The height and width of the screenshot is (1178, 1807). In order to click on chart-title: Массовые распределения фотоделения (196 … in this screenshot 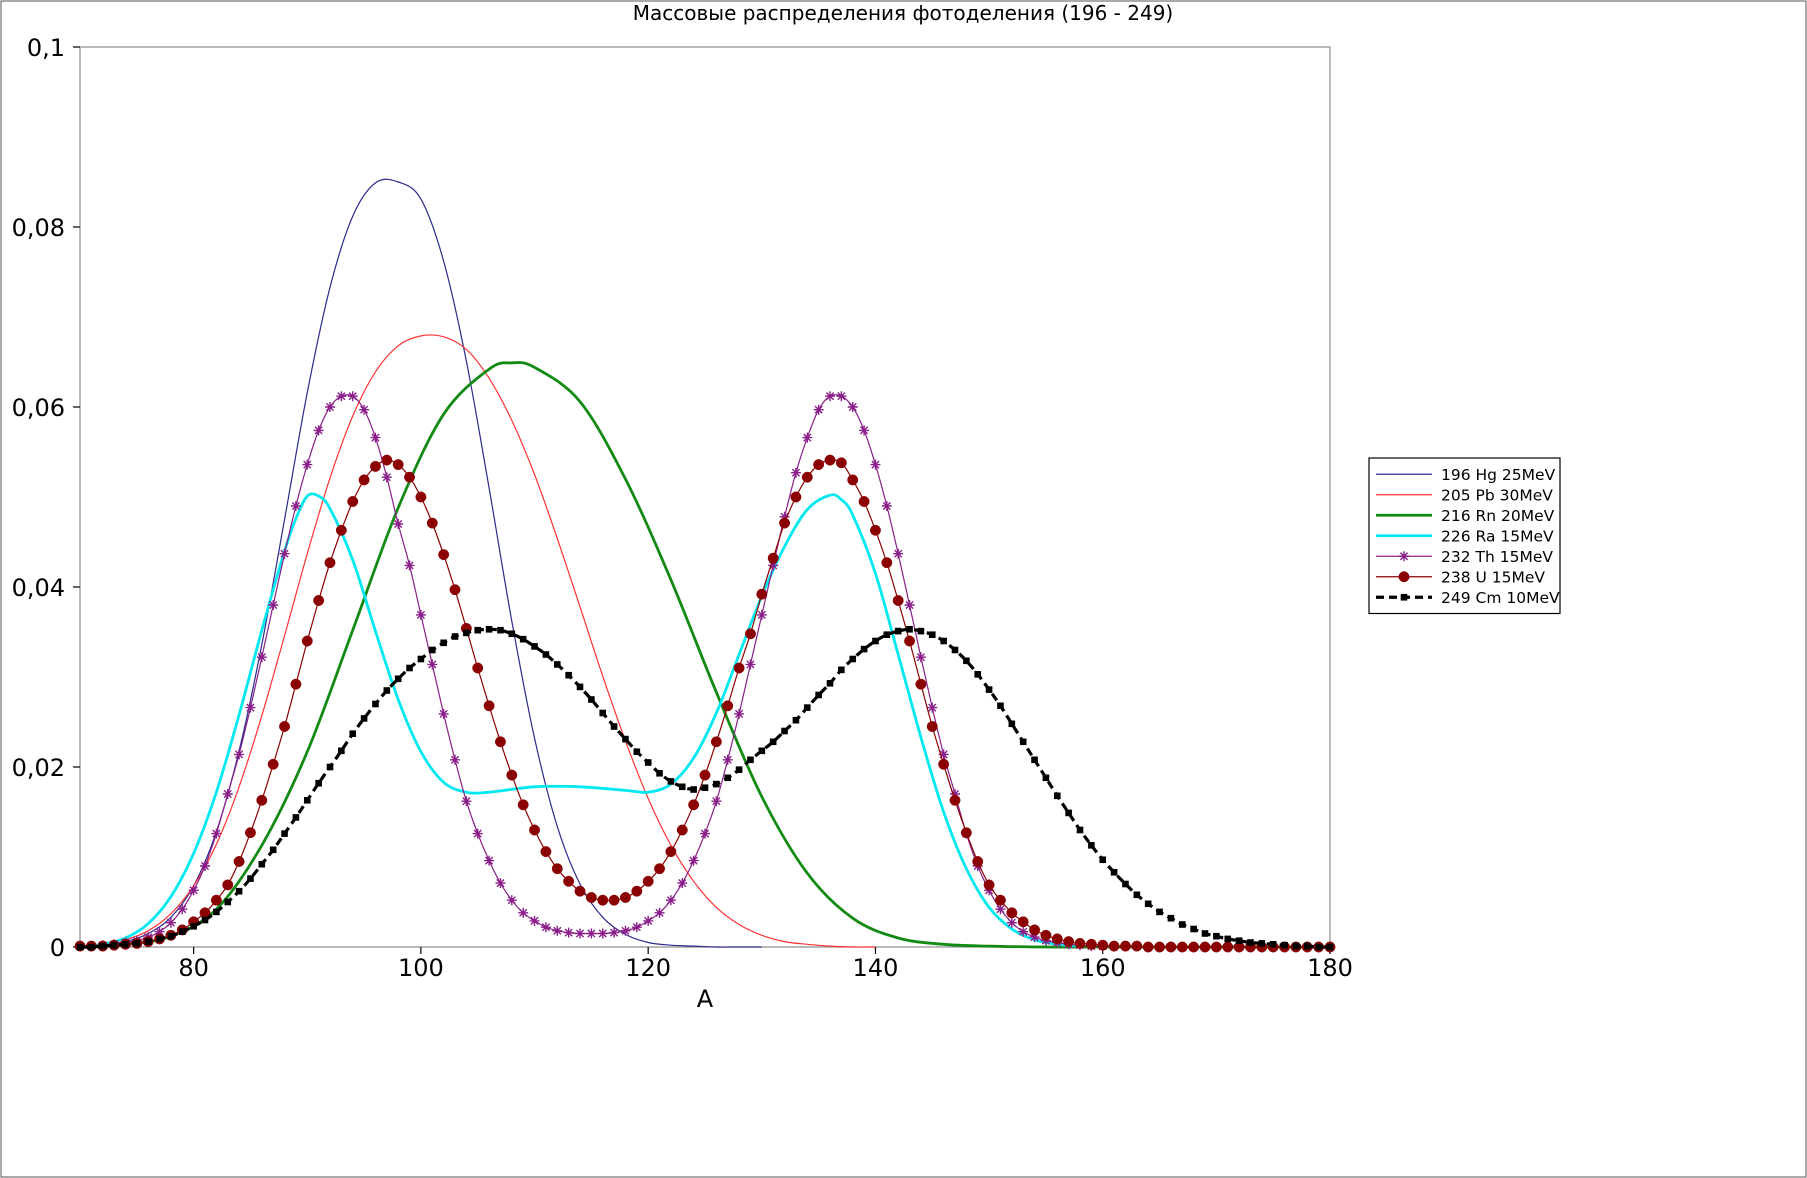, I will do `click(903, 13)`.